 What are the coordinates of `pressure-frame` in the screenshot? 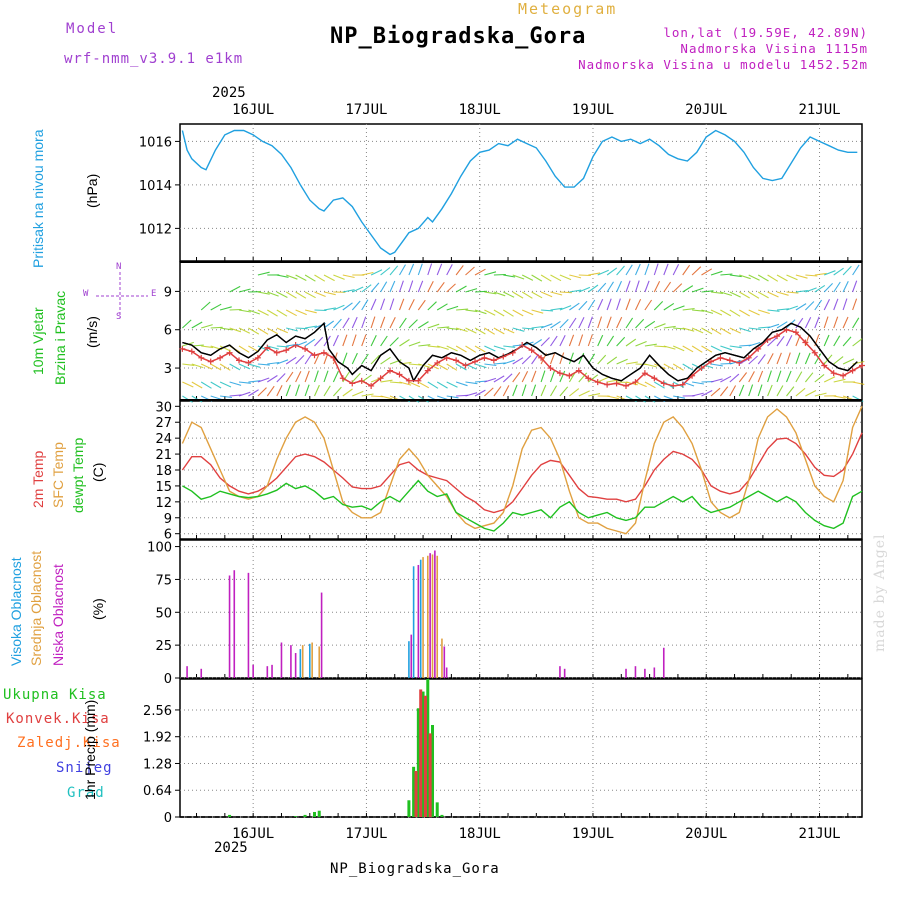 It's located at (521, 192).